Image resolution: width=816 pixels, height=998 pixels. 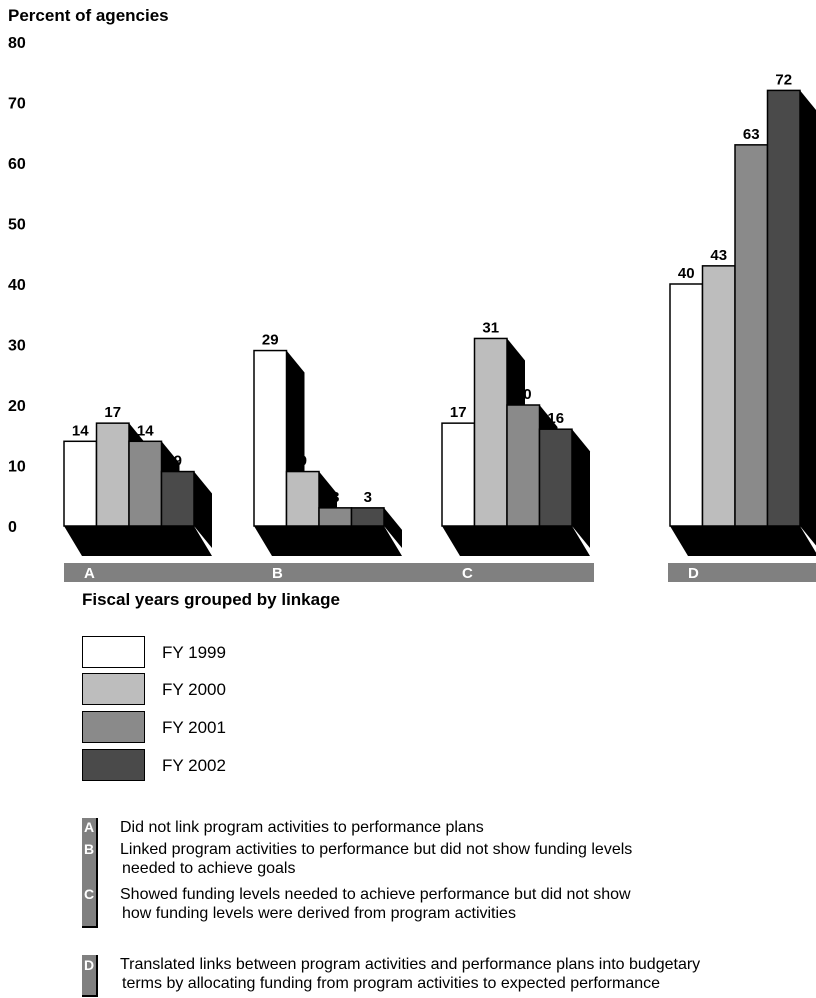 I want to click on data-label: 31, so click(x=490, y=327).